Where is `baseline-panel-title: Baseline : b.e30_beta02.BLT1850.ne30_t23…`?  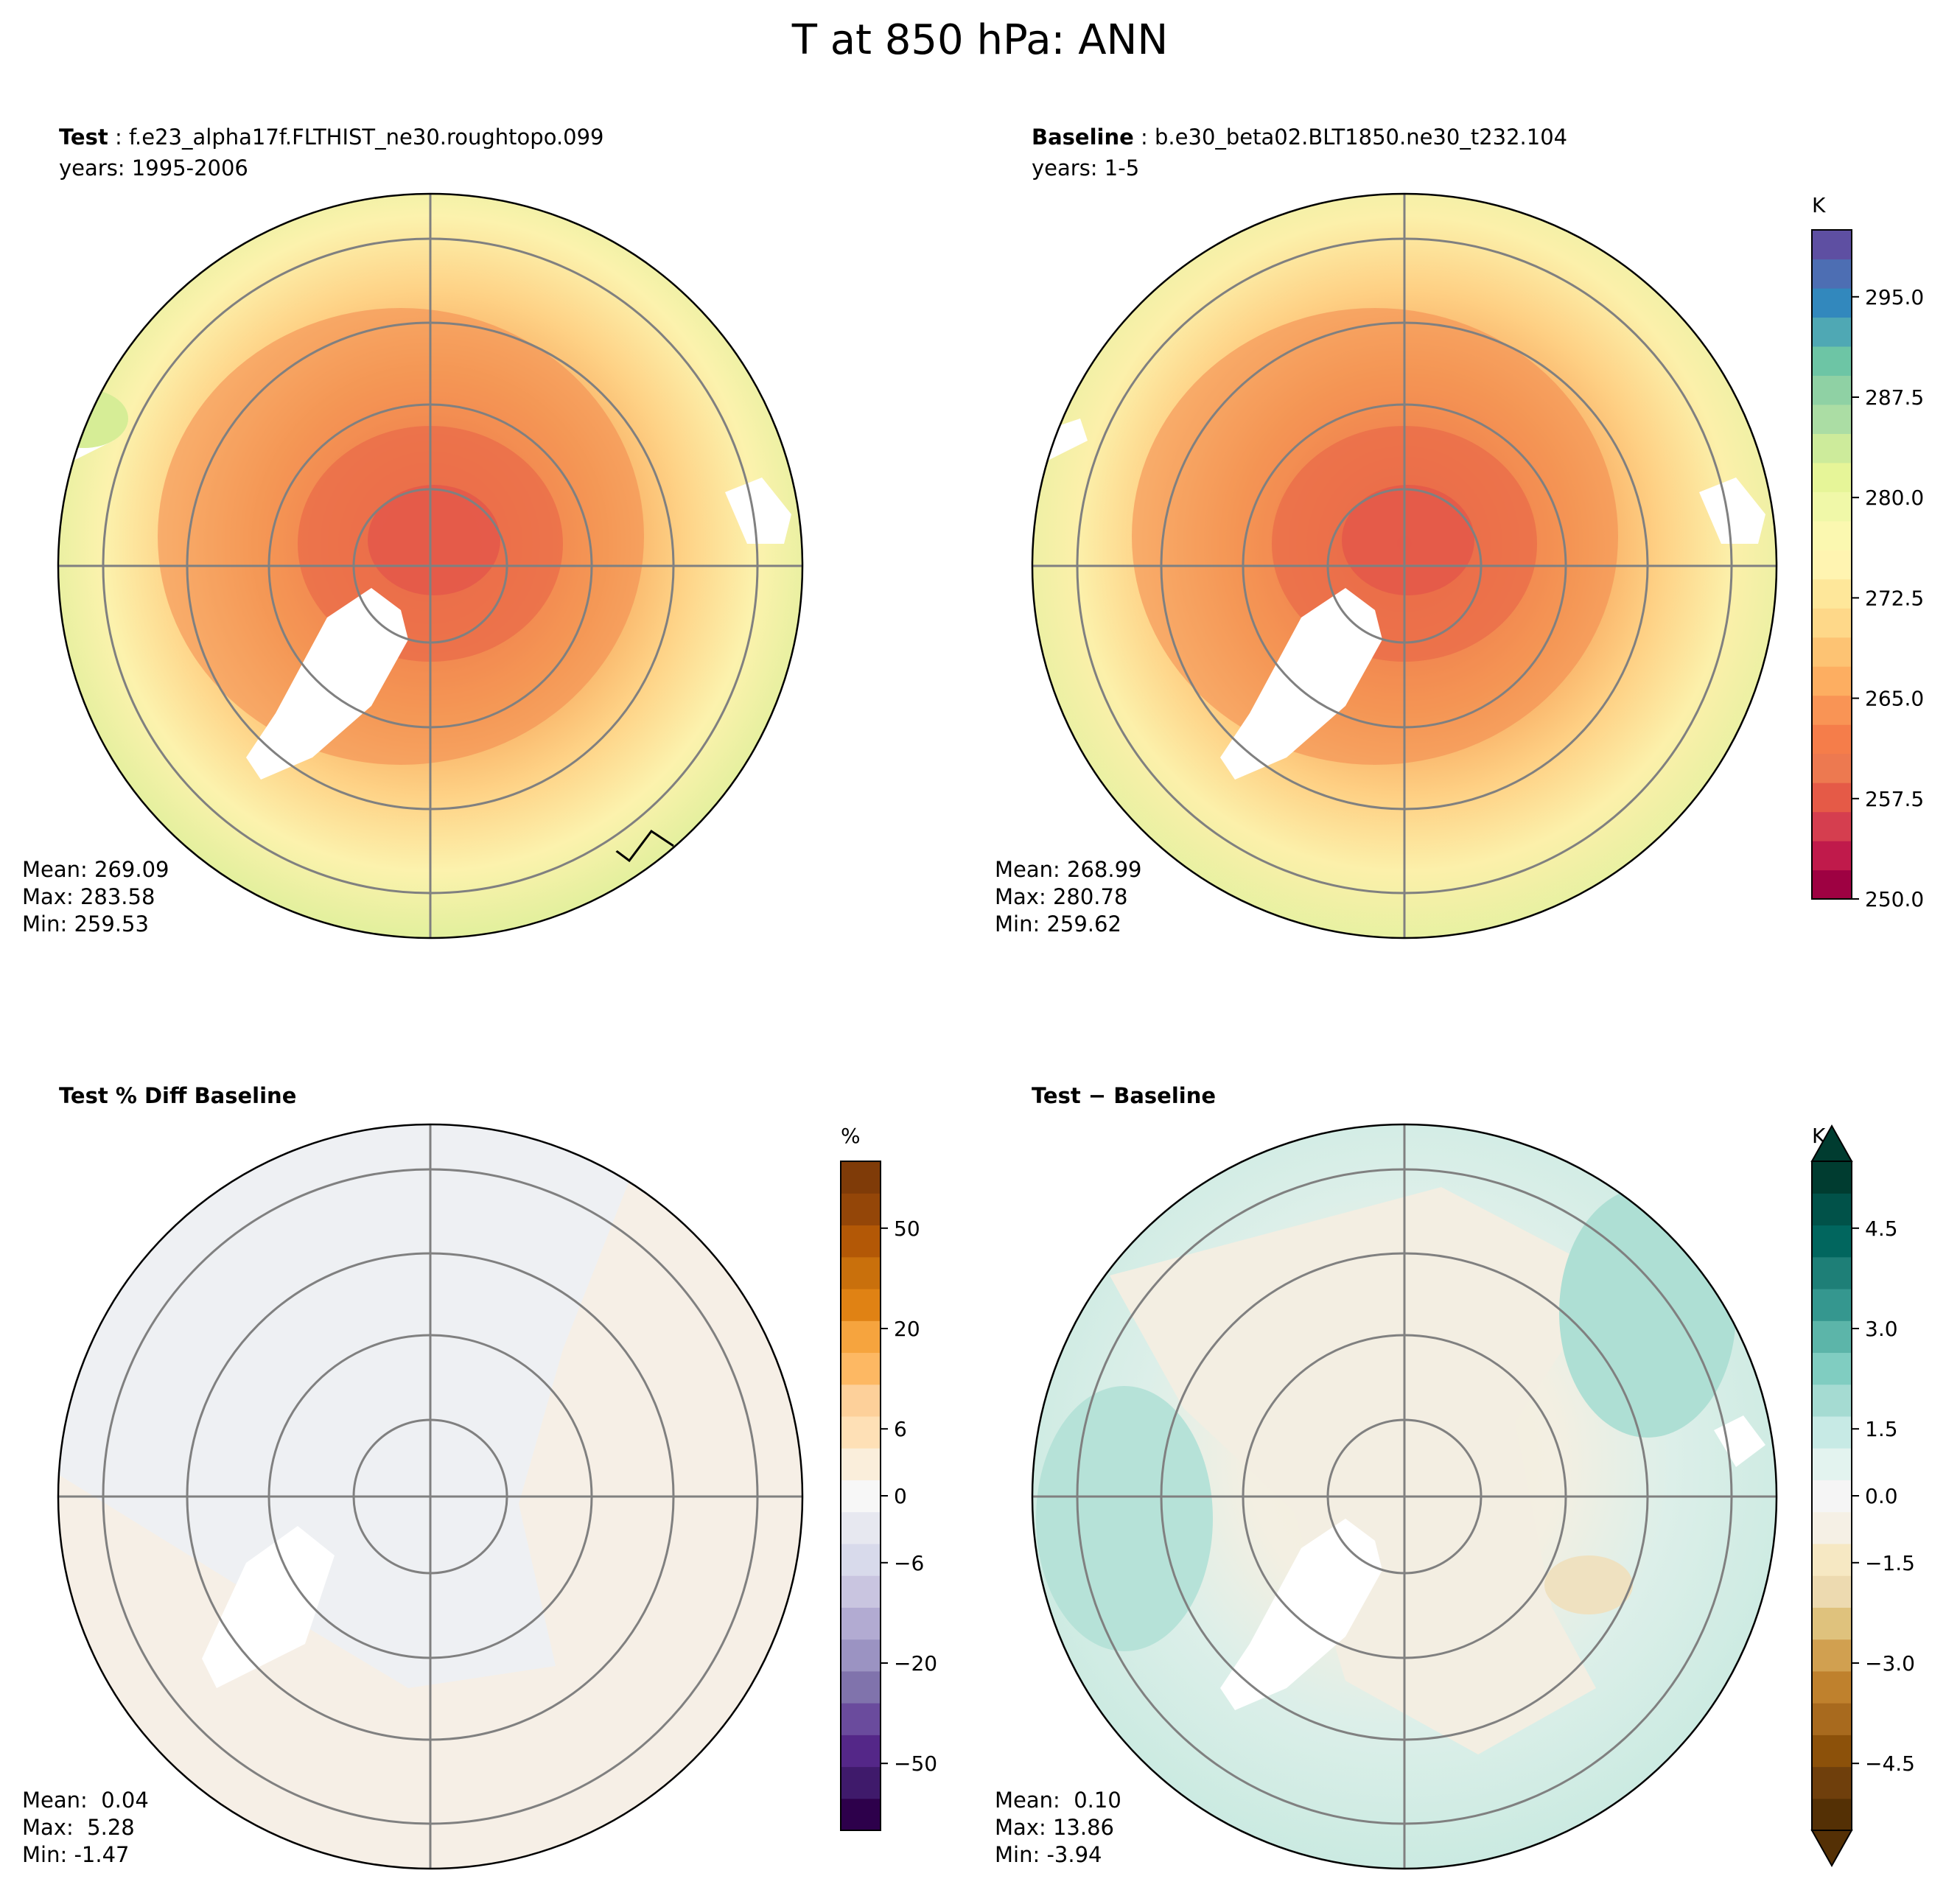
baseline-panel-title: Baseline : b.e30_beta02.BLT1850.ne30_t23… is located at coordinates (1299, 152).